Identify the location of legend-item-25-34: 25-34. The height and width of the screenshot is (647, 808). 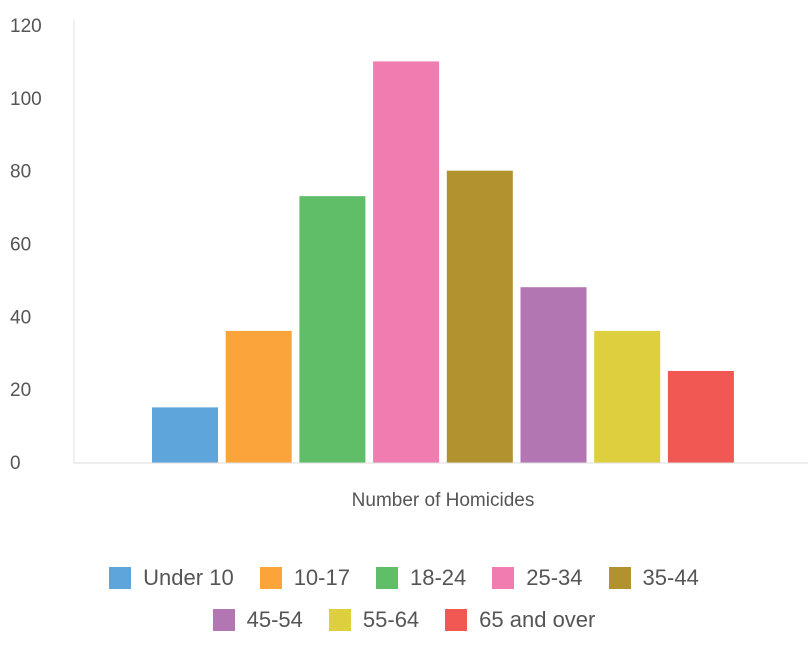
(537, 578).